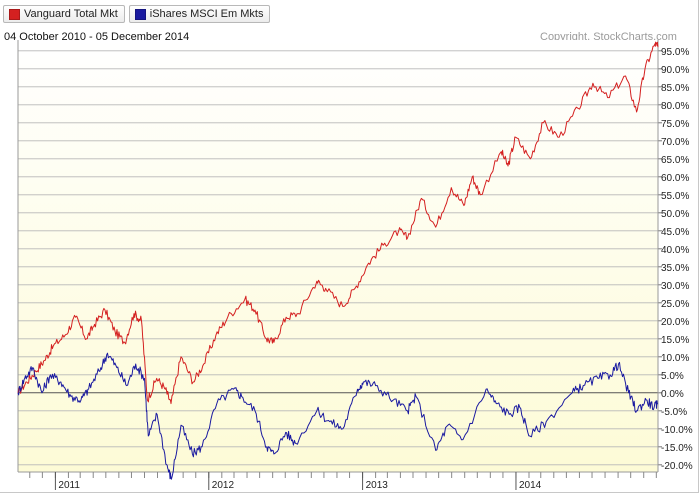  What do you see at coordinates (69, 485) in the screenshot?
I see `x-tick-label: 2011` at bounding box center [69, 485].